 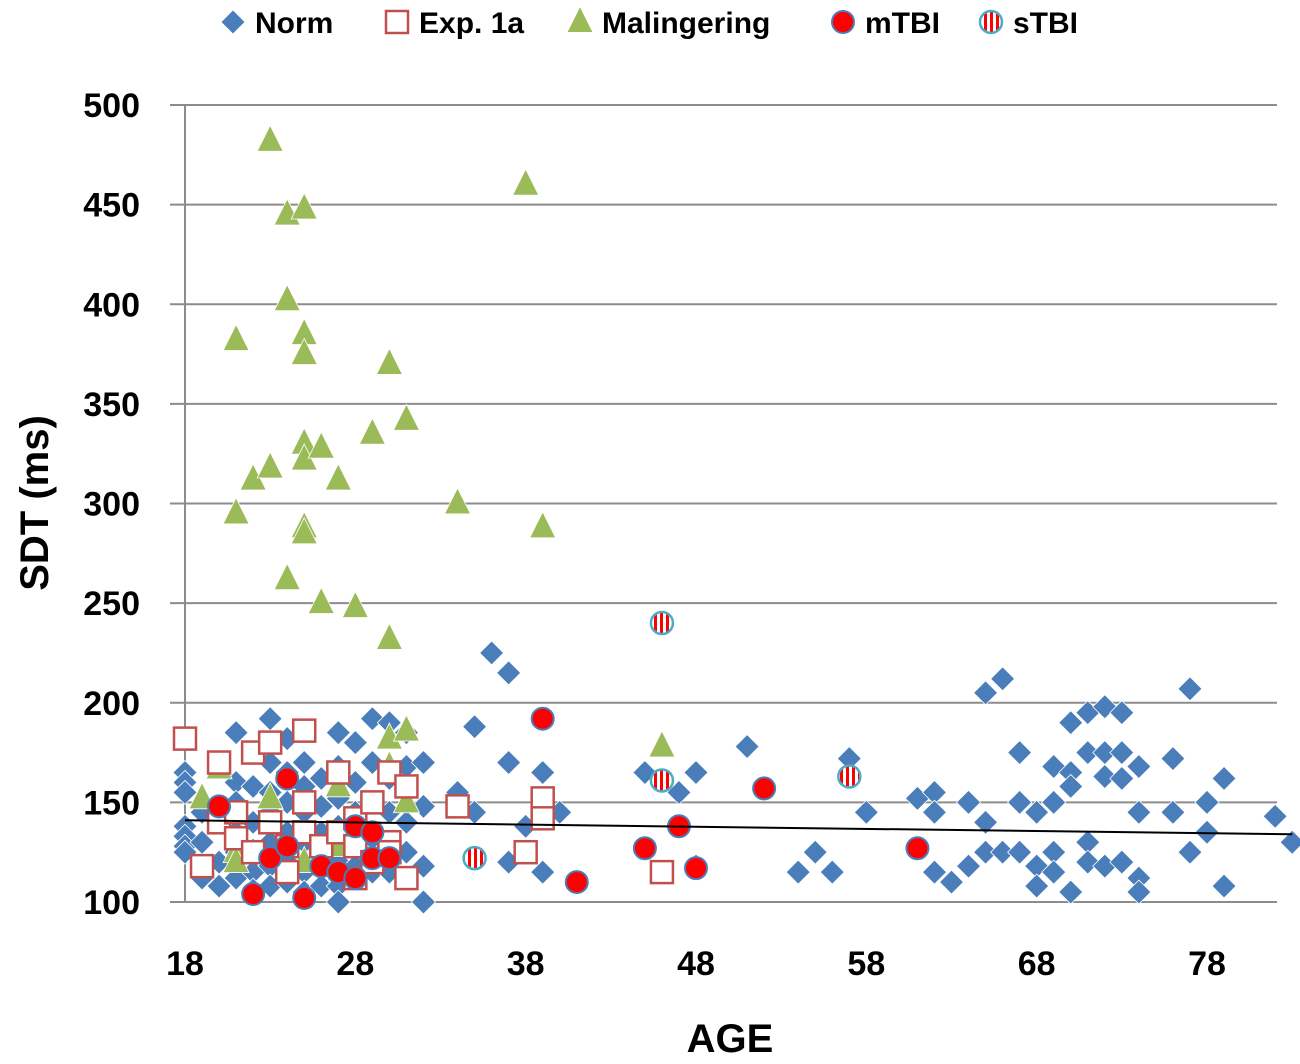 What do you see at coordinates (35, 503) in the screenshot?
I see `y-axis-title: SDT (ms)` at bounding box center [35, 503].